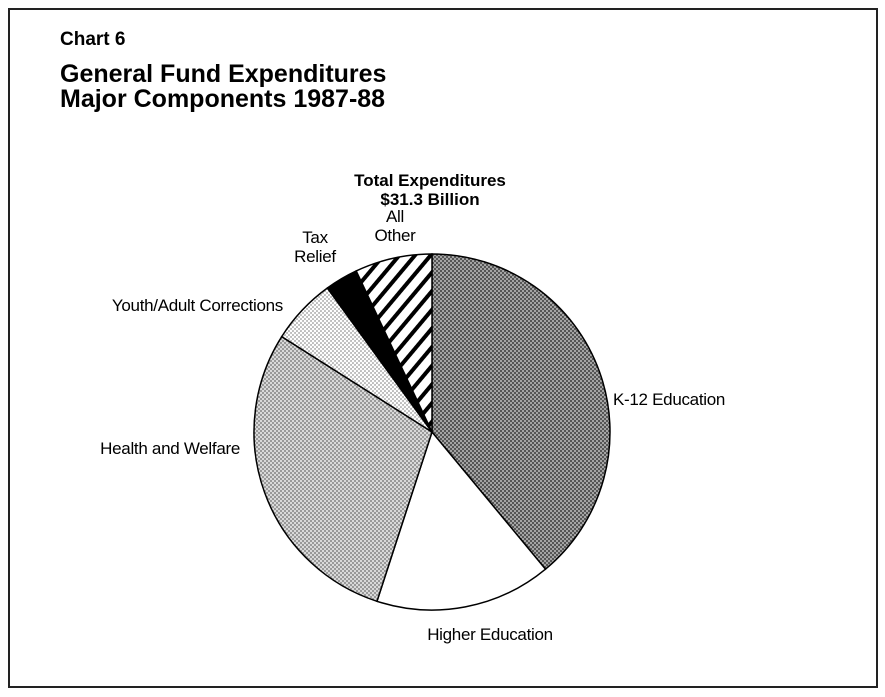 The height and width of the screenshot is (697, 885). I want to click on chart-label: Chart 6, so click(93, 39).